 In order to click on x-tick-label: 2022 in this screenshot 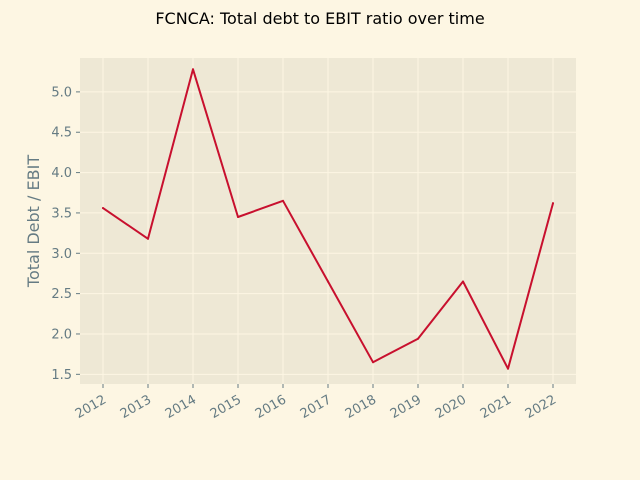, I will do `click(541, 407)`.